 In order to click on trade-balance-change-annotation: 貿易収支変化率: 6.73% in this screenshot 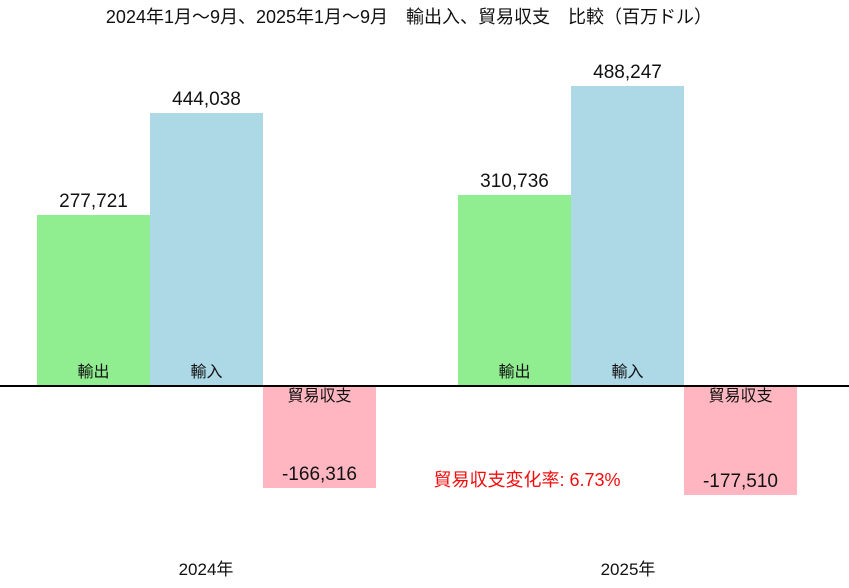, I will do `click(527, 480)`.